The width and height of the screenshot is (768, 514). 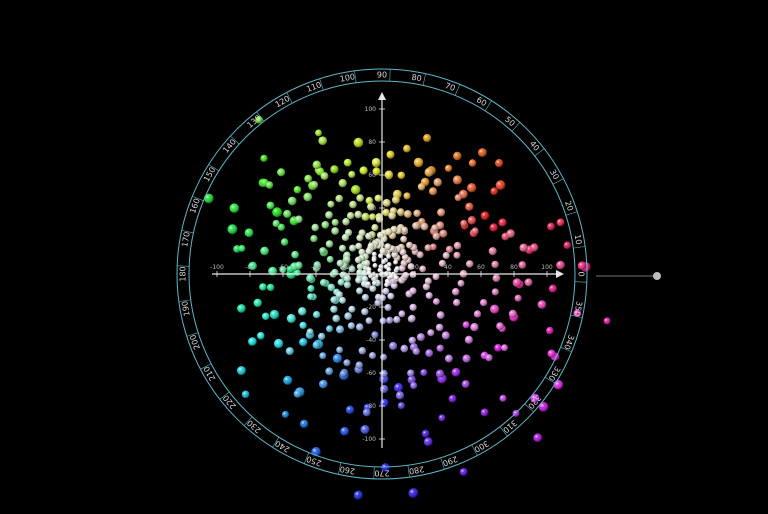 What do you see at coordinates (371, 307) in the screenshot?
I see `y-tick-label: -20` at bounding box center [371, 307].